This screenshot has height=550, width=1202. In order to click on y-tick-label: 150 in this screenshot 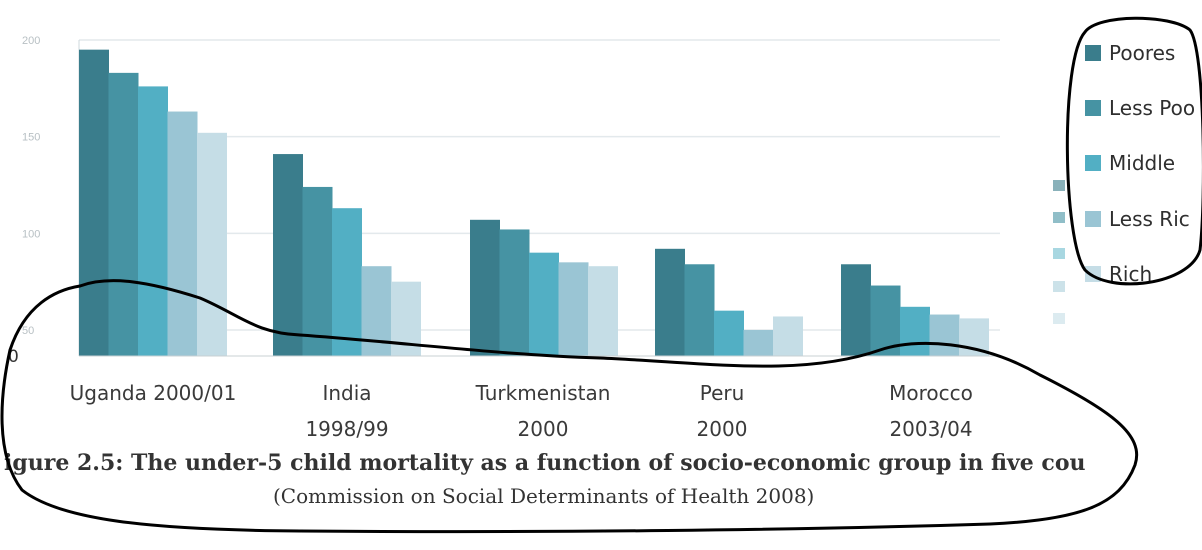, I will do `click(31, 138)`.